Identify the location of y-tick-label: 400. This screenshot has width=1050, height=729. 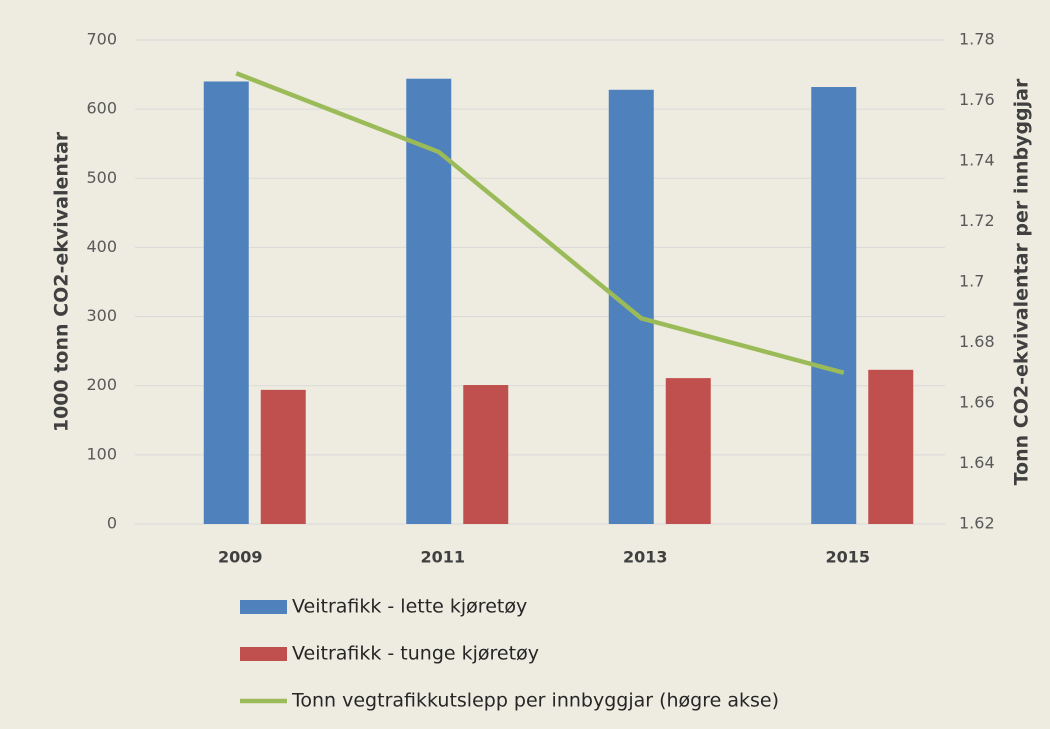
(101, 246).